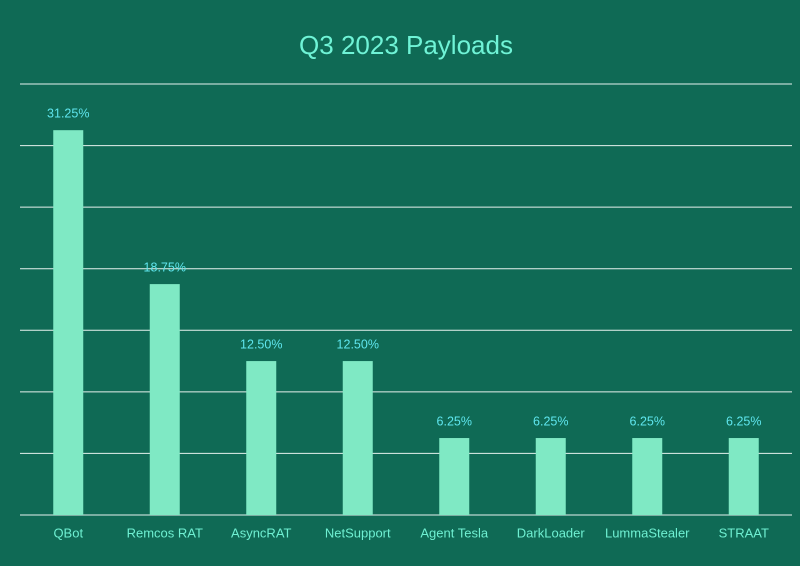 Image resolution: width=800 pixels, height=566 pixels. Describe the element at coordinates (165, 267) in the screenshot. I see `value-label: 18.75%` at that location.